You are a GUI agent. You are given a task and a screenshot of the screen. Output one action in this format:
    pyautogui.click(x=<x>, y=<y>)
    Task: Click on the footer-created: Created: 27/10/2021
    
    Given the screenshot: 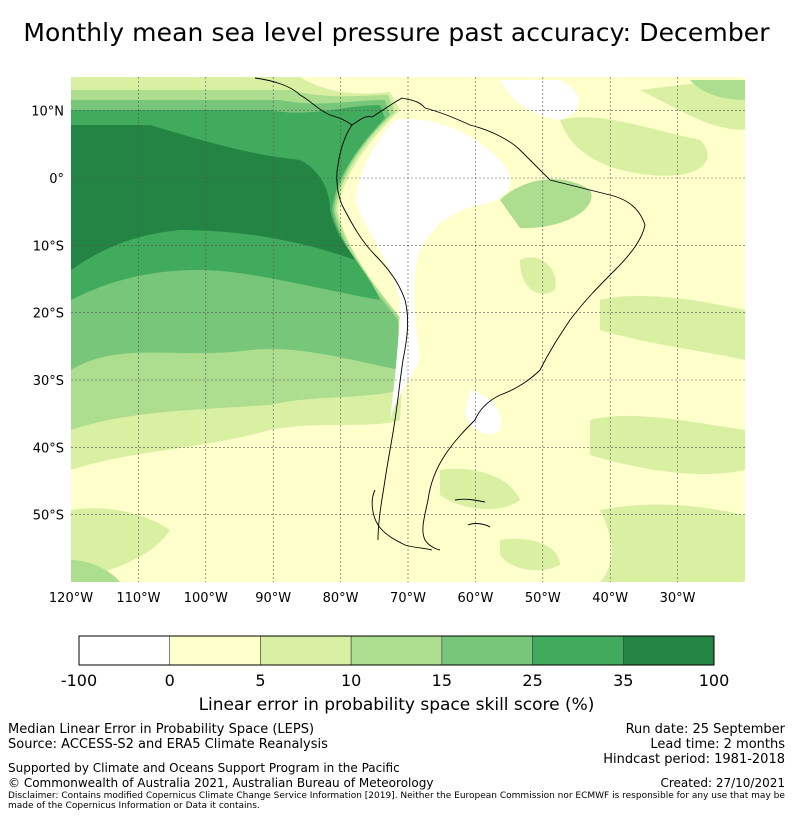 What is the action you would take?
    pyautogui.click(x=722, y=783)
    